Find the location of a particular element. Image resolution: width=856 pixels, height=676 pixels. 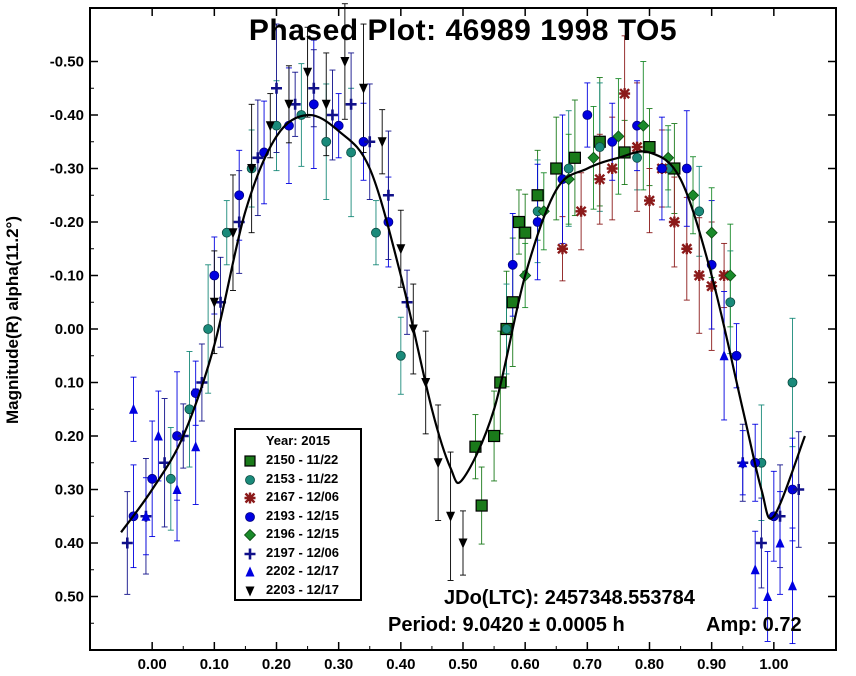

triangle-down-marker-icon is located at coordinates (250, 591).